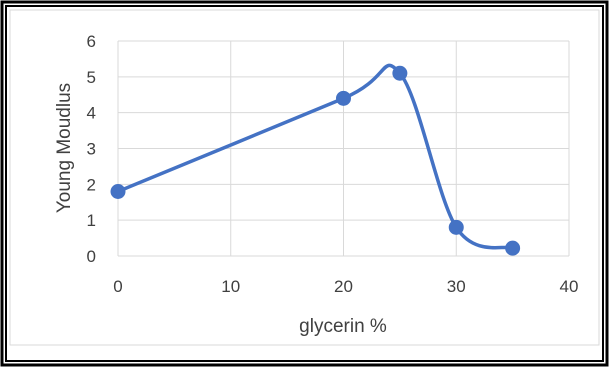  I want to click on y-tick-label: 6, so click(91, 41).